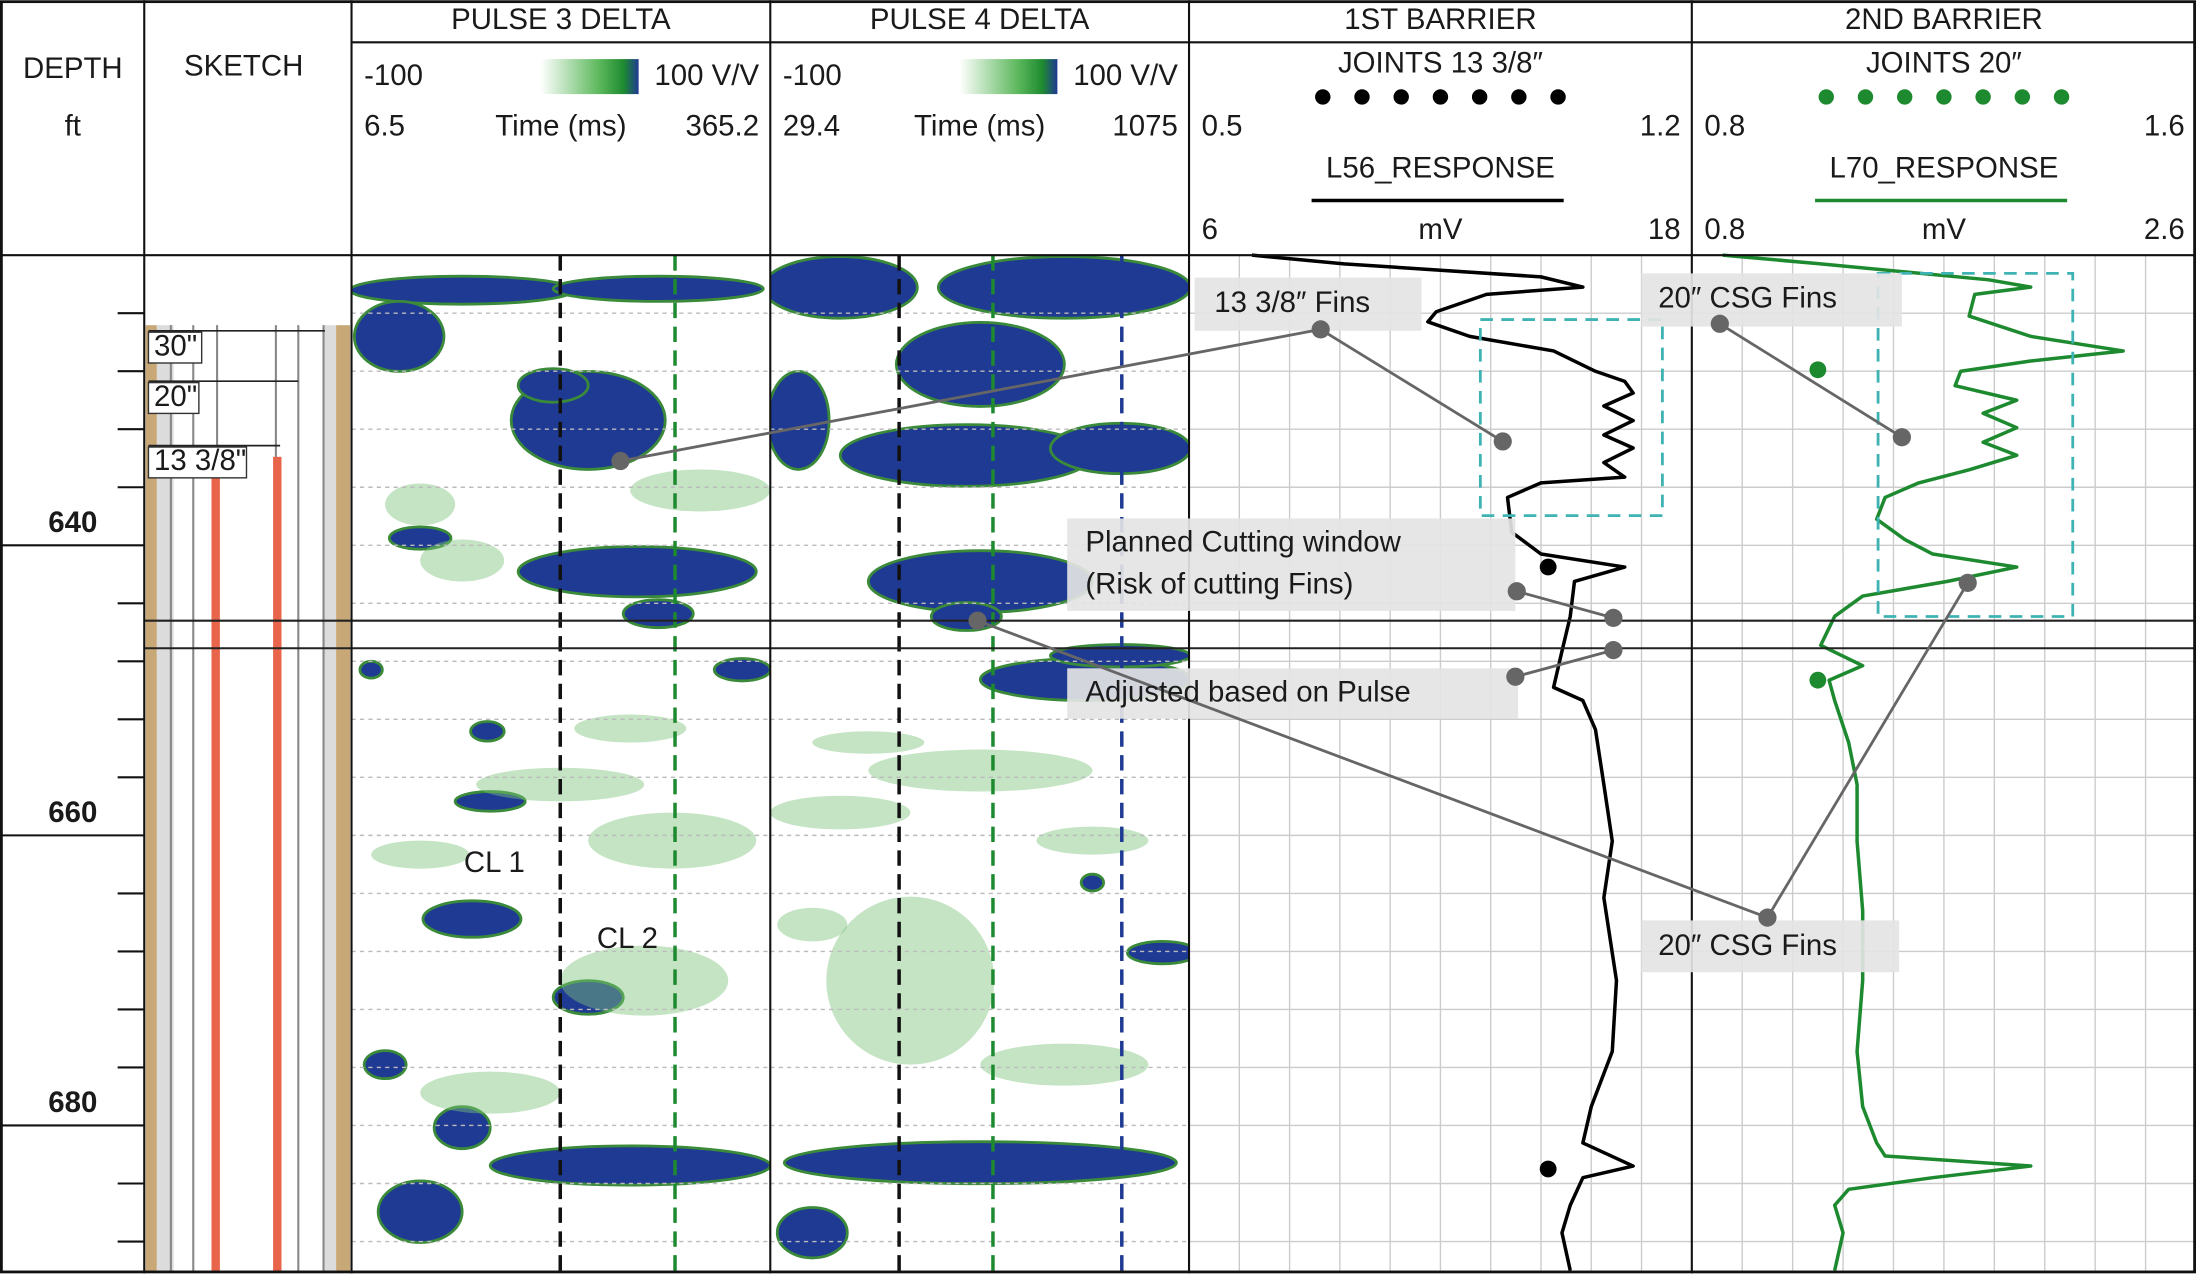 The image size is (2196, 1275). I want to click on label: 18, so click(1664, 229).